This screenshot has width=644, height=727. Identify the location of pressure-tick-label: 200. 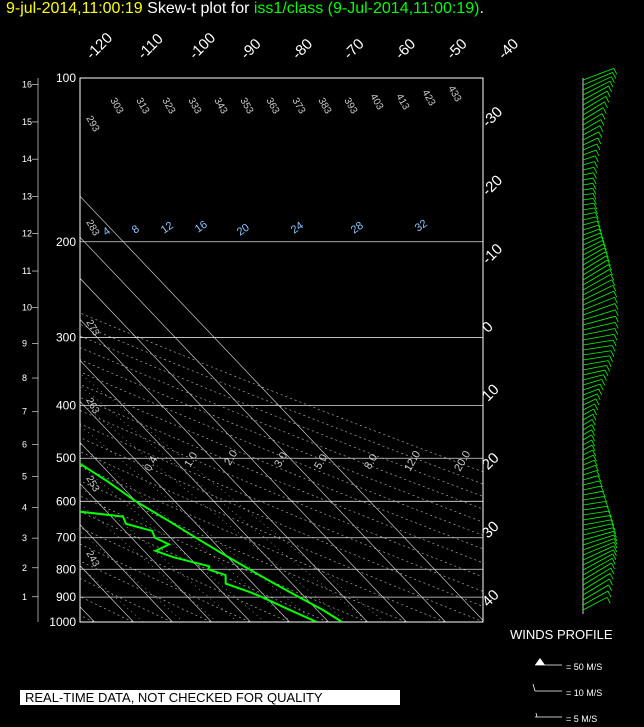
(66, 242).